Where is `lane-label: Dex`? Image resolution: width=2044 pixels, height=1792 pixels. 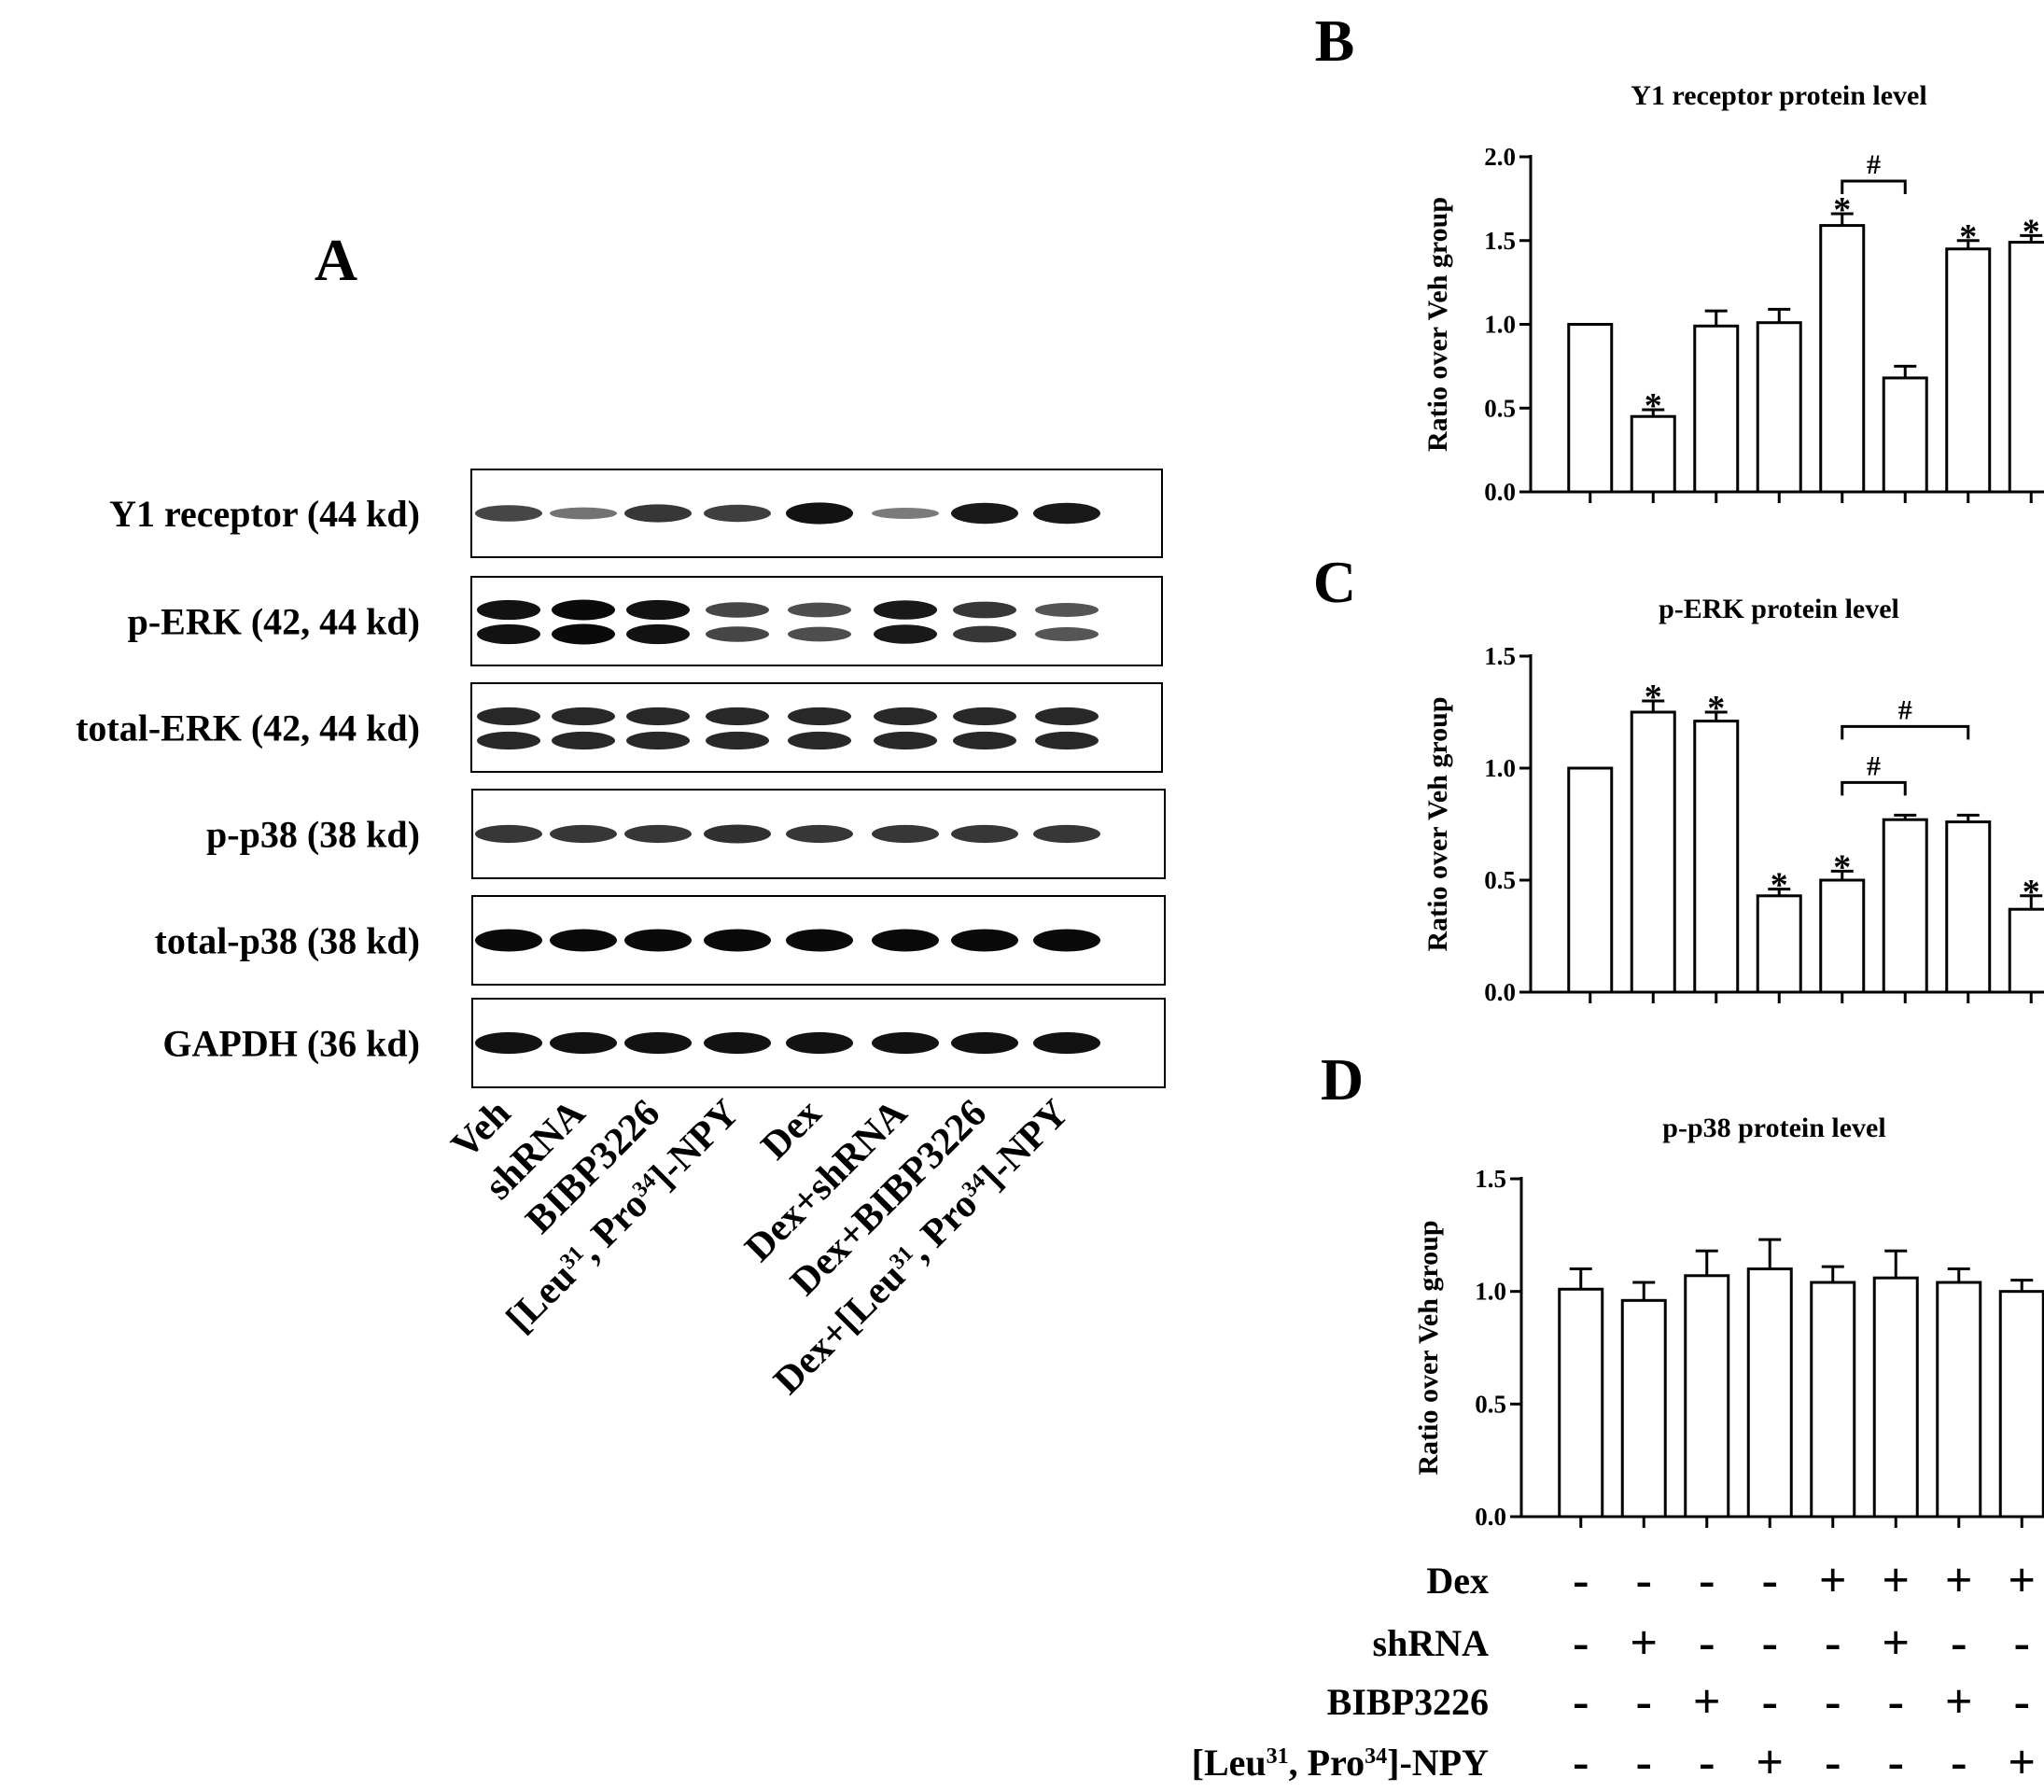 lane-label: Dex is located at coordinates (791, 1130).